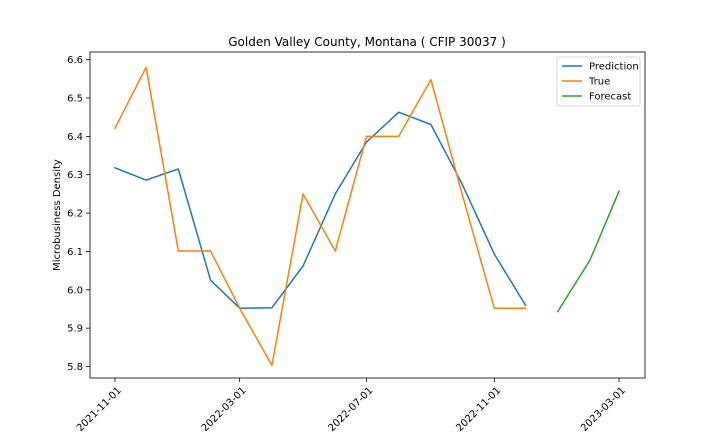 The image size is (720, 432). Describe the element at coordinates (75, 214) in the screenshot. I see `y-tick-label: 6.2` at that location.